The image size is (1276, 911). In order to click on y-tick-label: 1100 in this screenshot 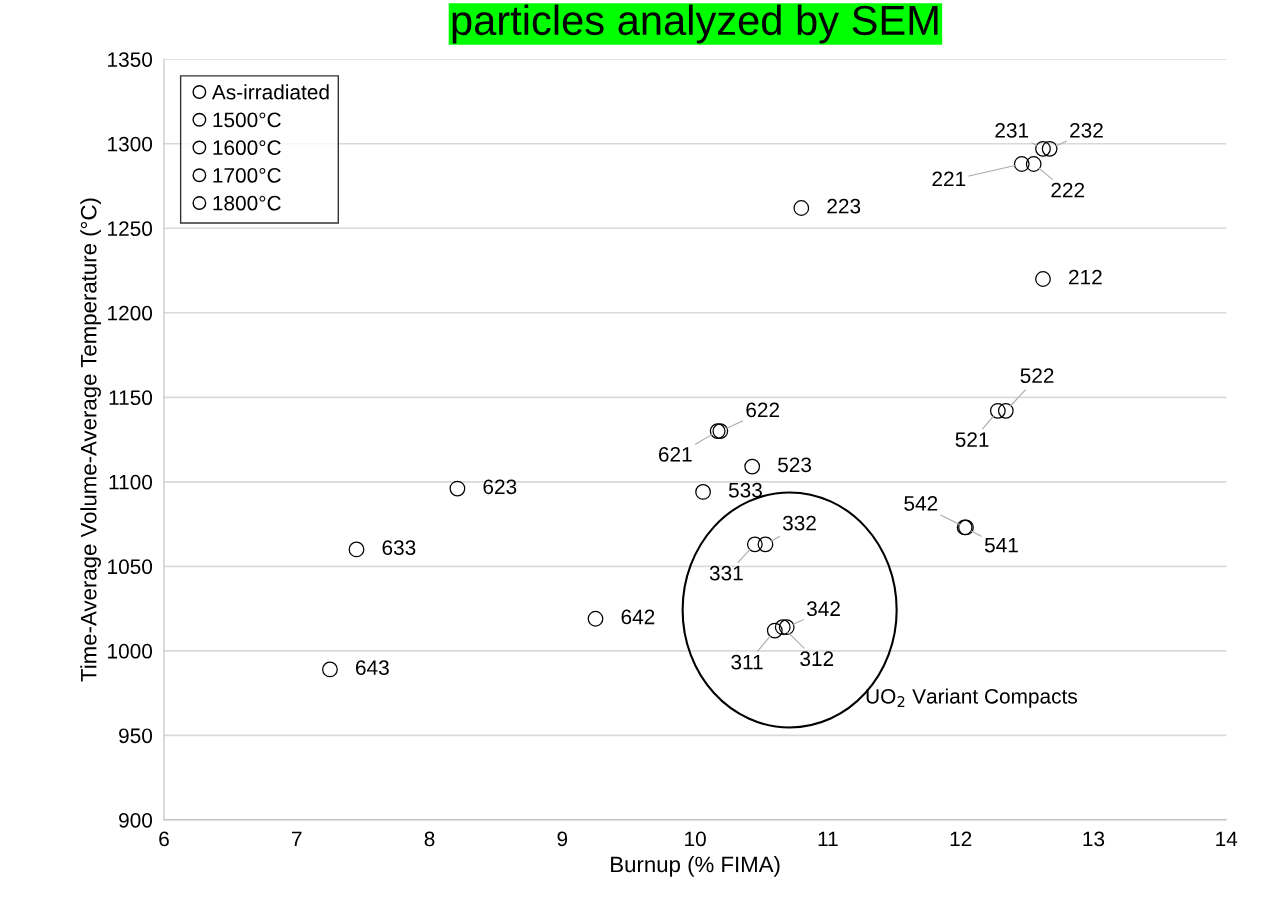, I will do `click(131, 482)`.